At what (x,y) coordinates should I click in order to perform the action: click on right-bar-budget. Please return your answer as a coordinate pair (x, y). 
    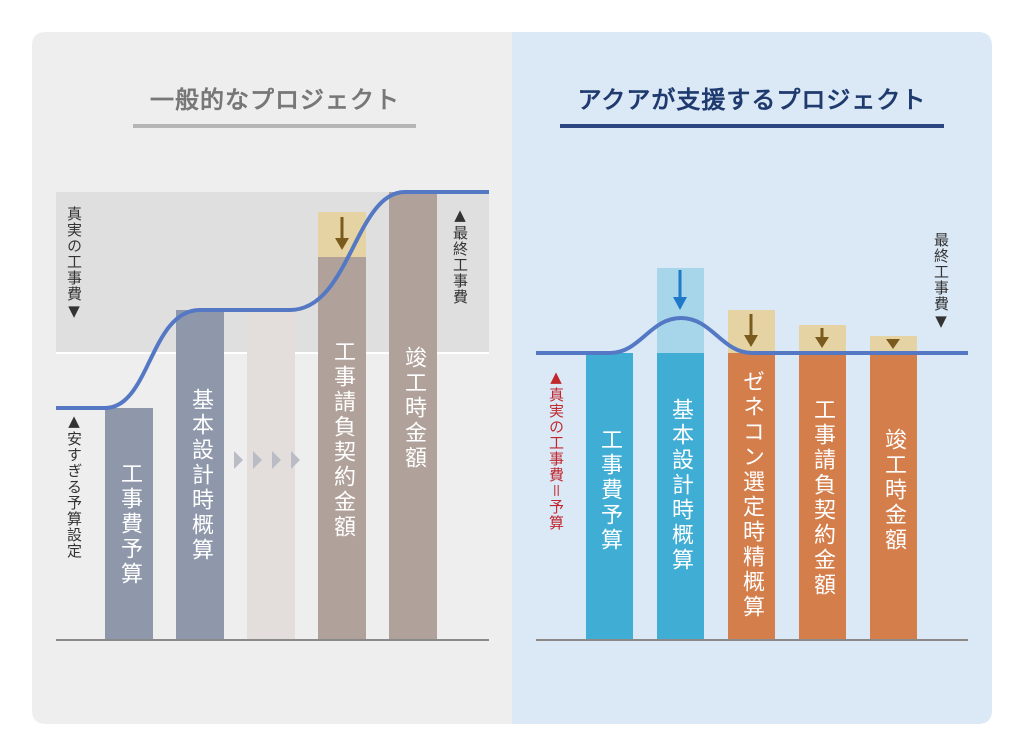
    Looking at the image, I should click on (609, 496).